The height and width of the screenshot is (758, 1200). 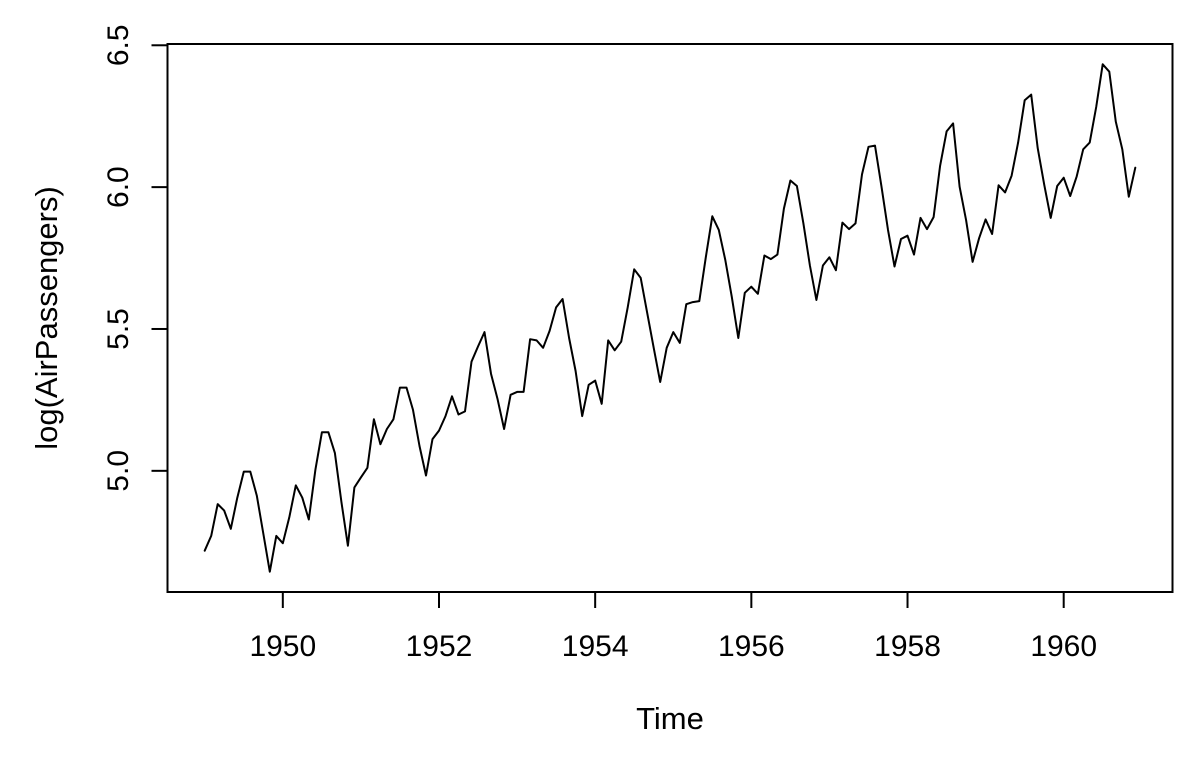 What do you see at coordinates (673, 627) in the screenshot?
I see `x-axis-ticks: 1950 1952 1954 1956 1958 1960` at bounding box center [673, 627].